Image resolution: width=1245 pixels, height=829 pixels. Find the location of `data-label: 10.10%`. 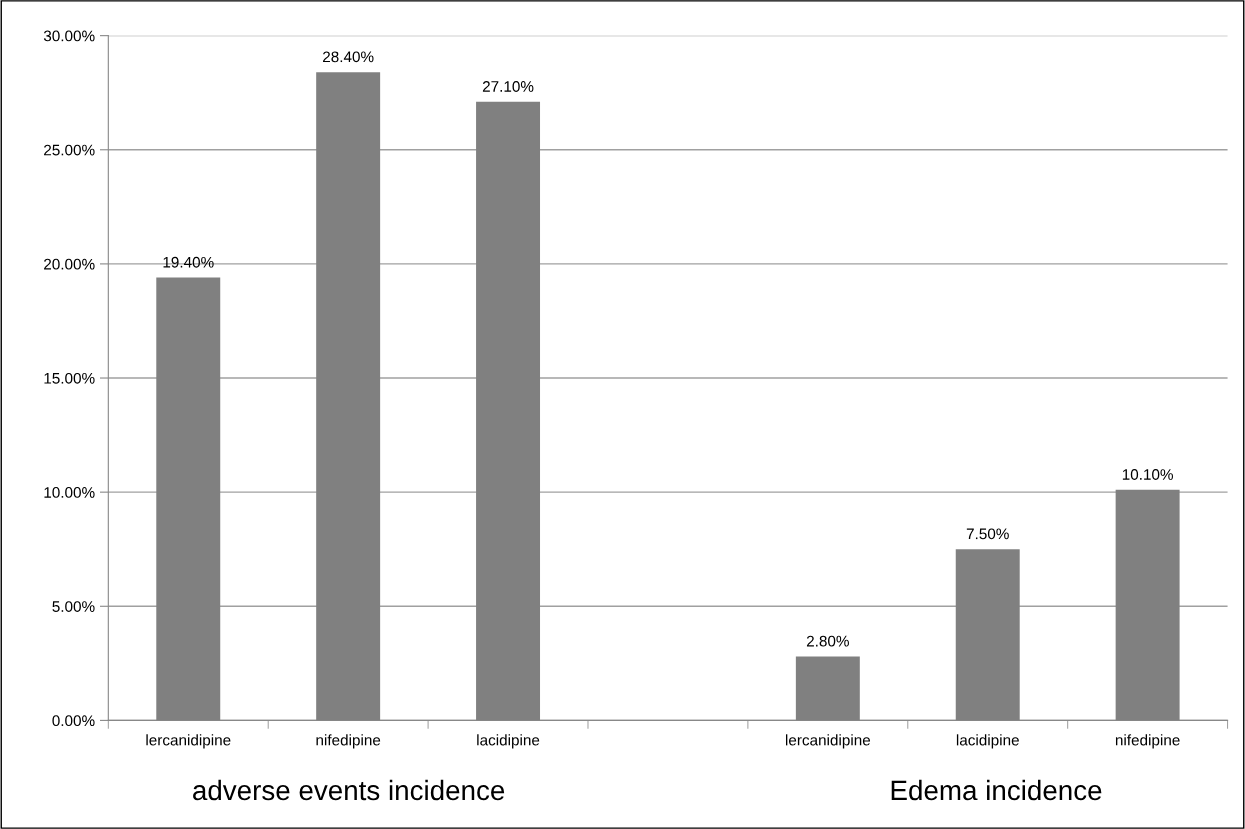

data-label: 10.10% is located at coordinates (1147, 474).